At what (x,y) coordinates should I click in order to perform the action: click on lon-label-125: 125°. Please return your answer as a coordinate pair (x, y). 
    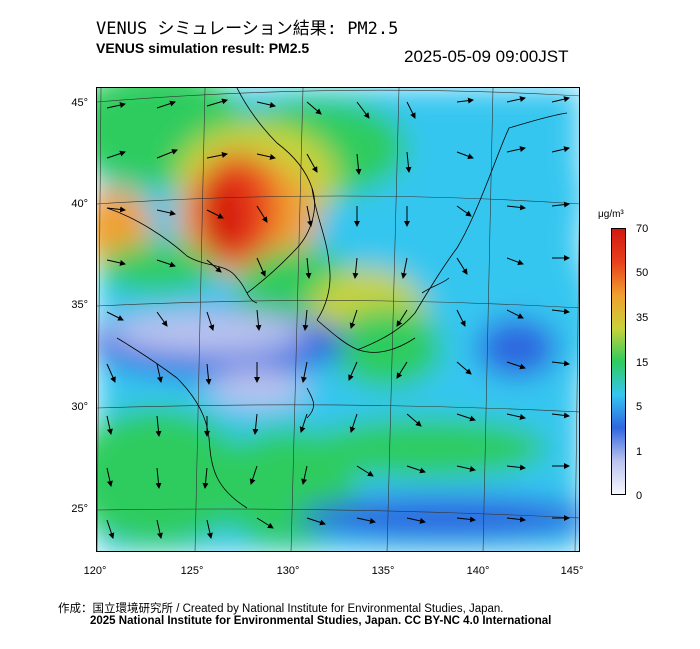
    Looking at the image, I should click on (192, 571).